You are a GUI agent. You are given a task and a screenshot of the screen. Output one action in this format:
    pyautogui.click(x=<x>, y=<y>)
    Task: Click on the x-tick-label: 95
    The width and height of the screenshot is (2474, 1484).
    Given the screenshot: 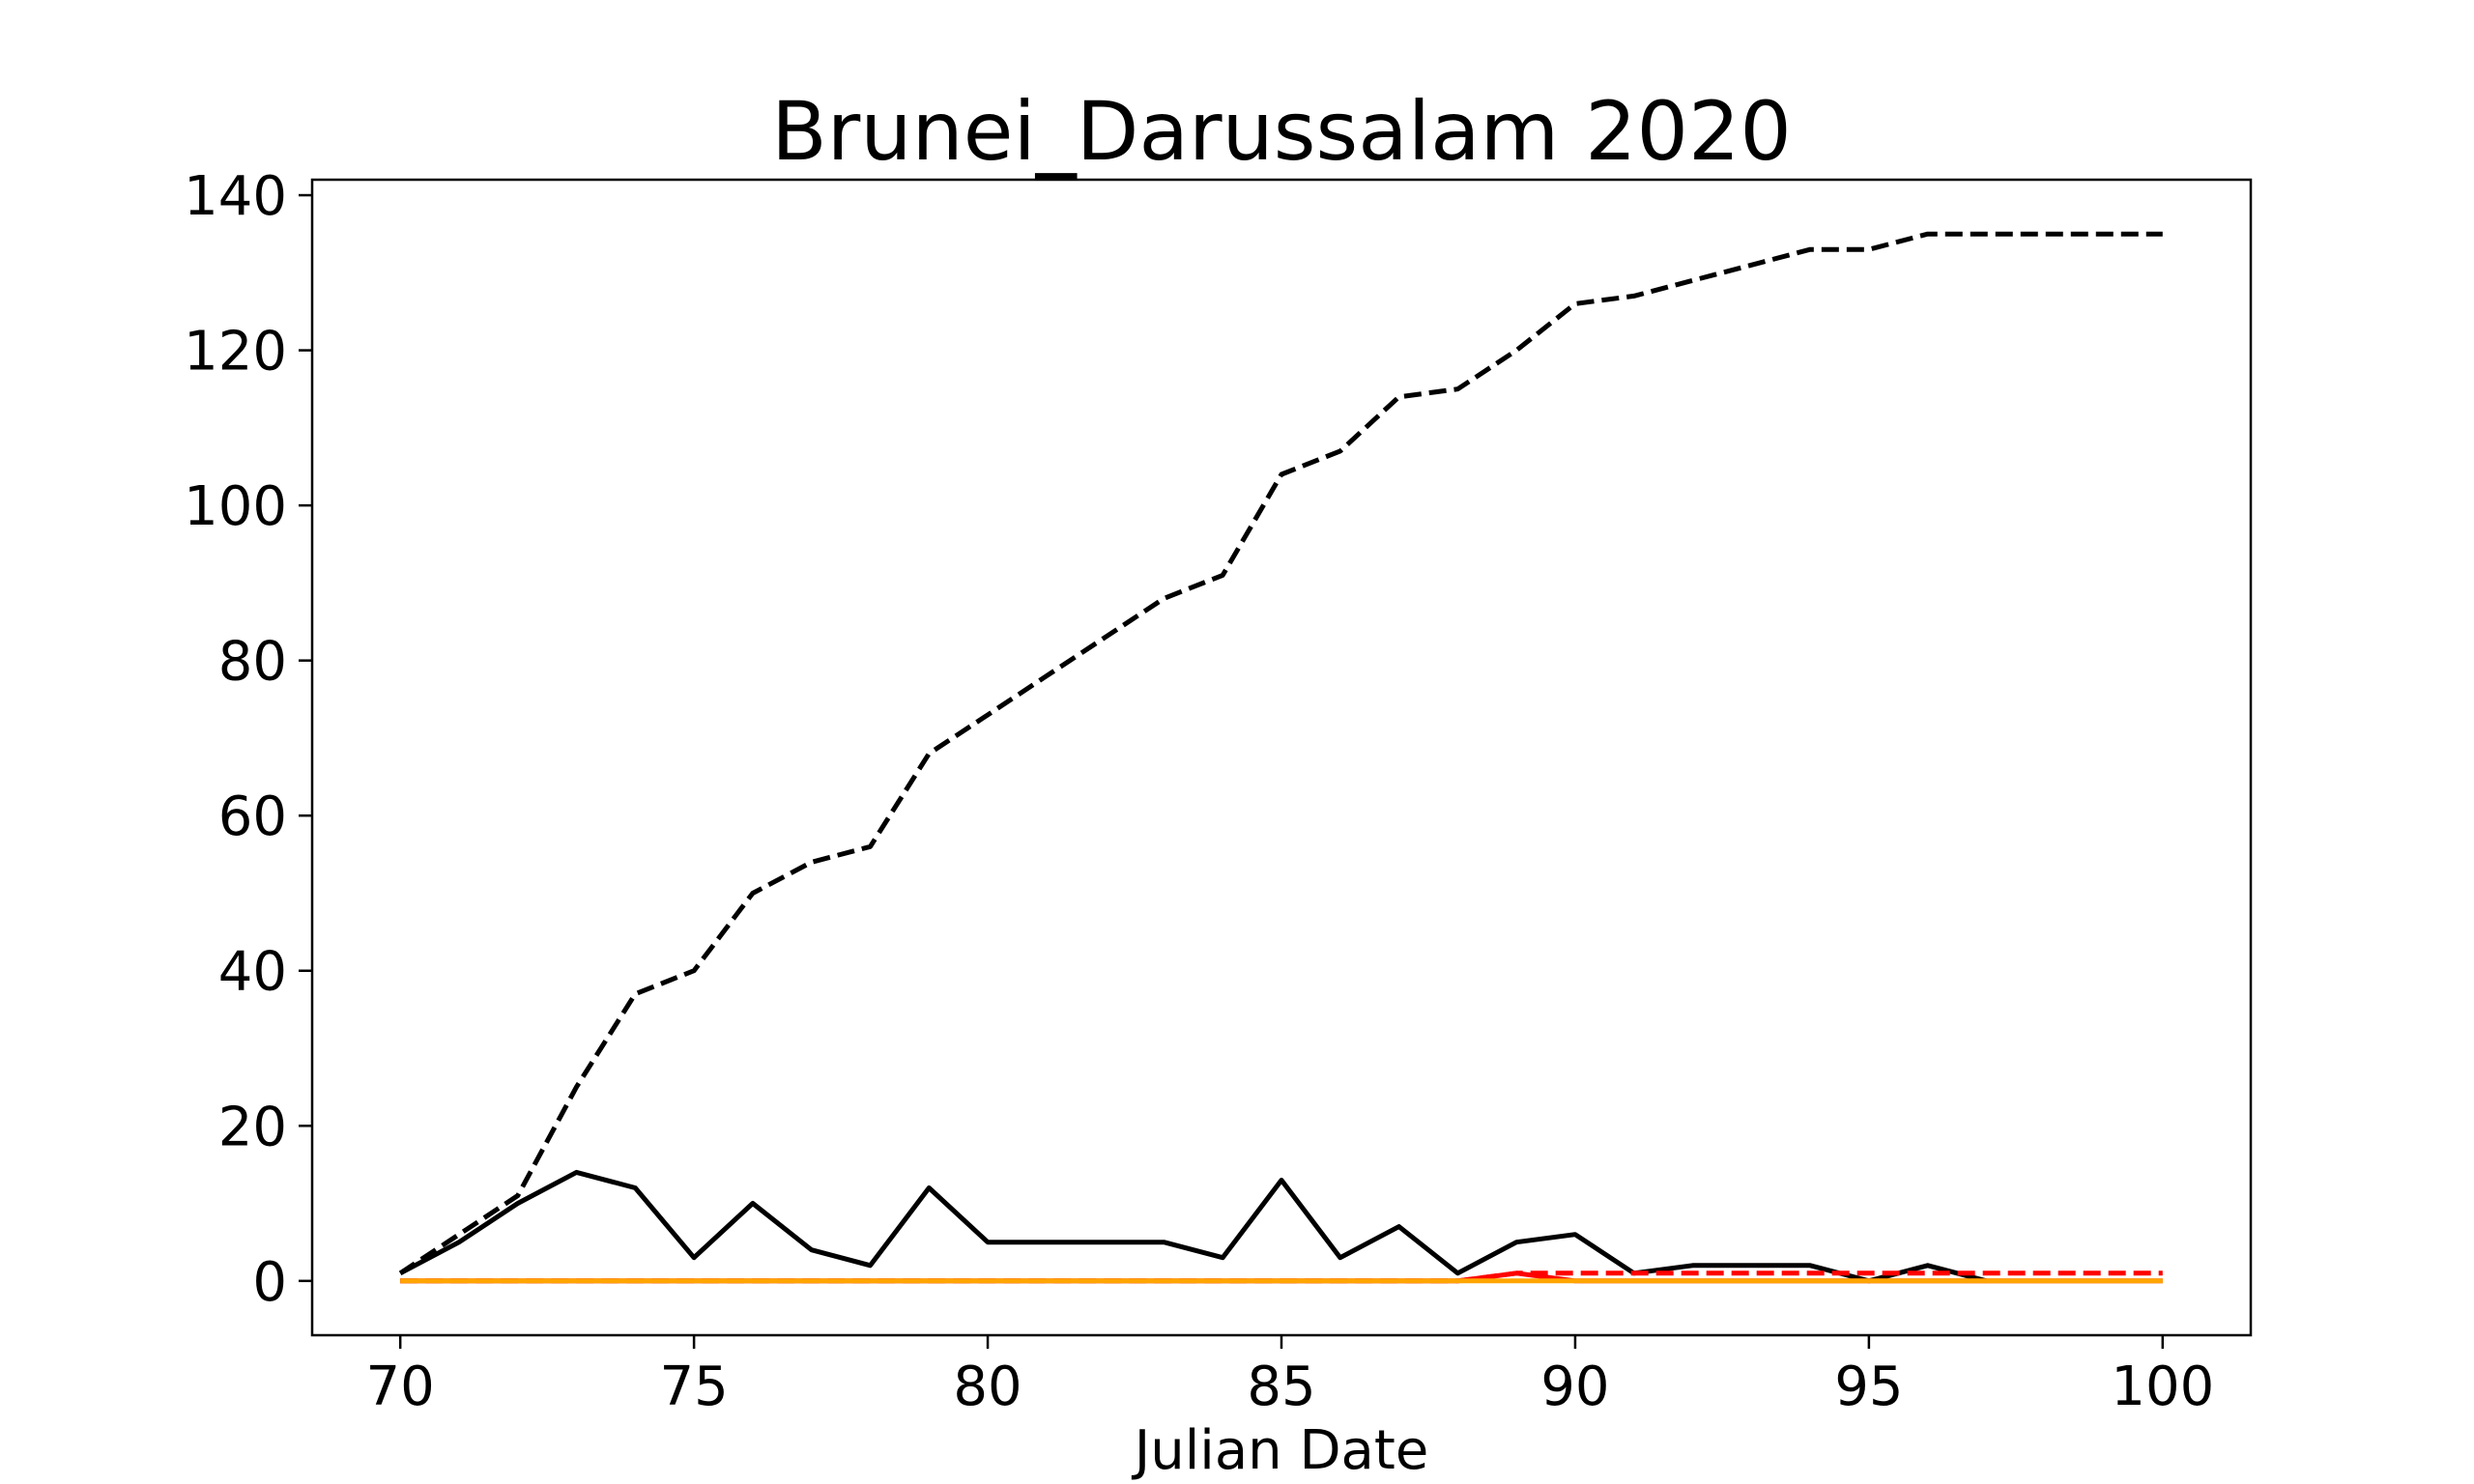 What is the action you would take?
    pyautogui.click(x=1869, y=1387)
    